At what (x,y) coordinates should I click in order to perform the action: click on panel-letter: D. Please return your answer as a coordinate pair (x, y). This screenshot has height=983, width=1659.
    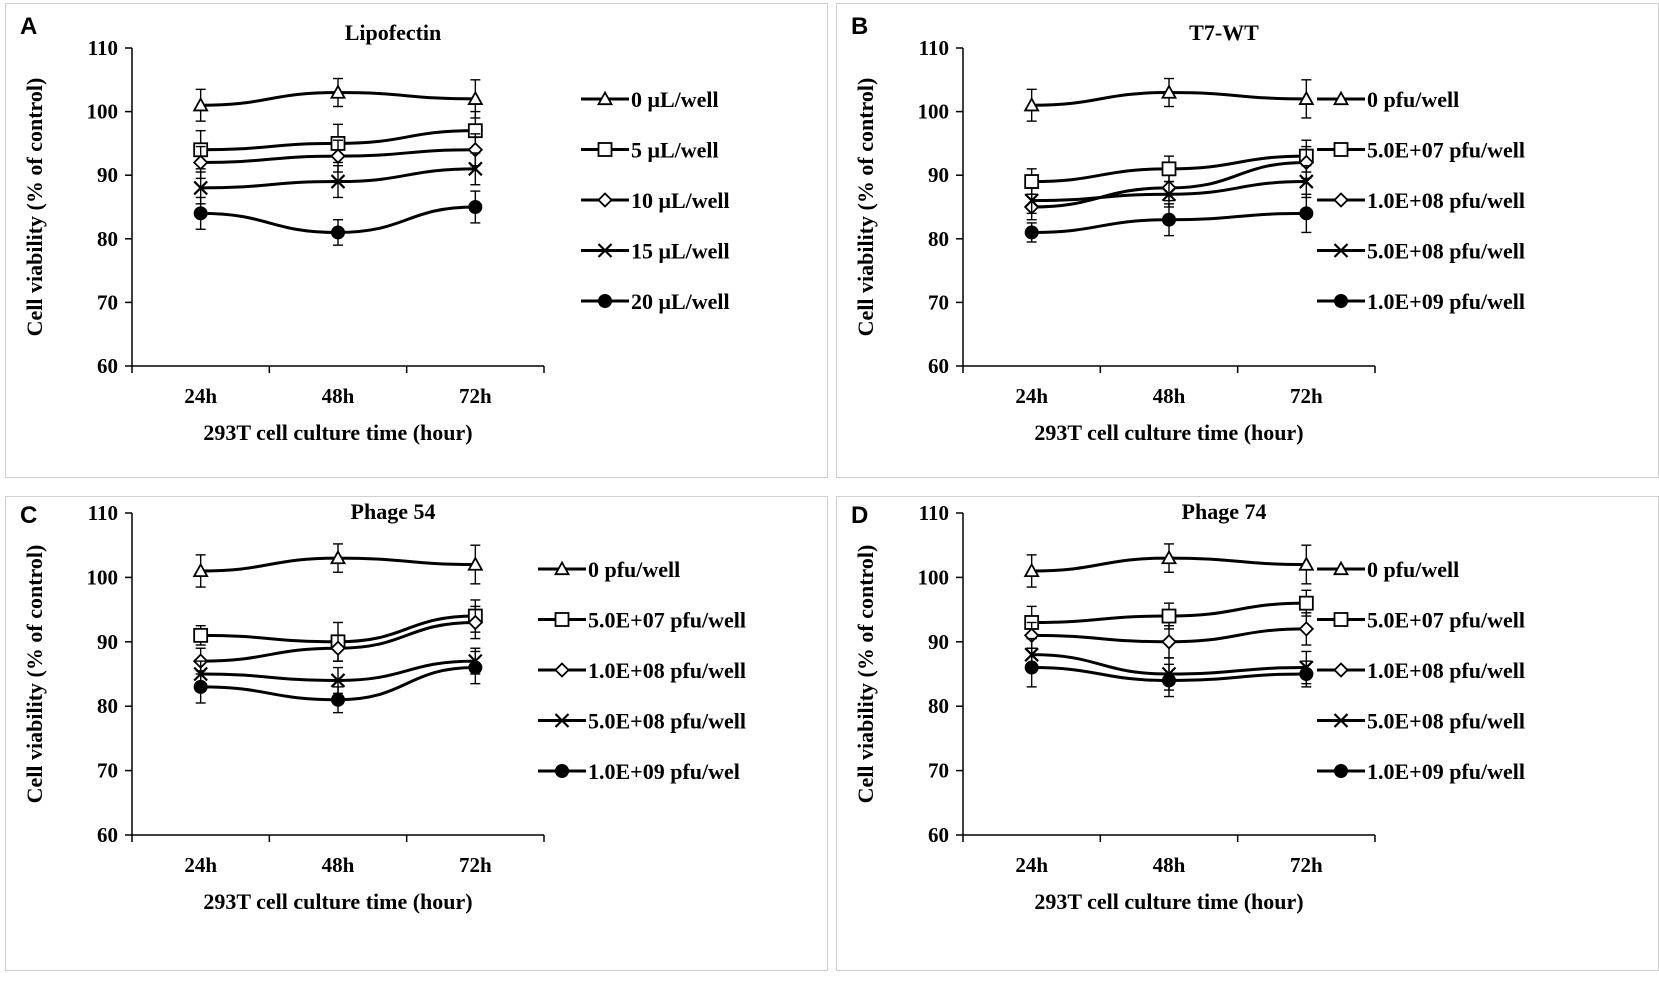
    Looking at the image, I should click on (859, 515).